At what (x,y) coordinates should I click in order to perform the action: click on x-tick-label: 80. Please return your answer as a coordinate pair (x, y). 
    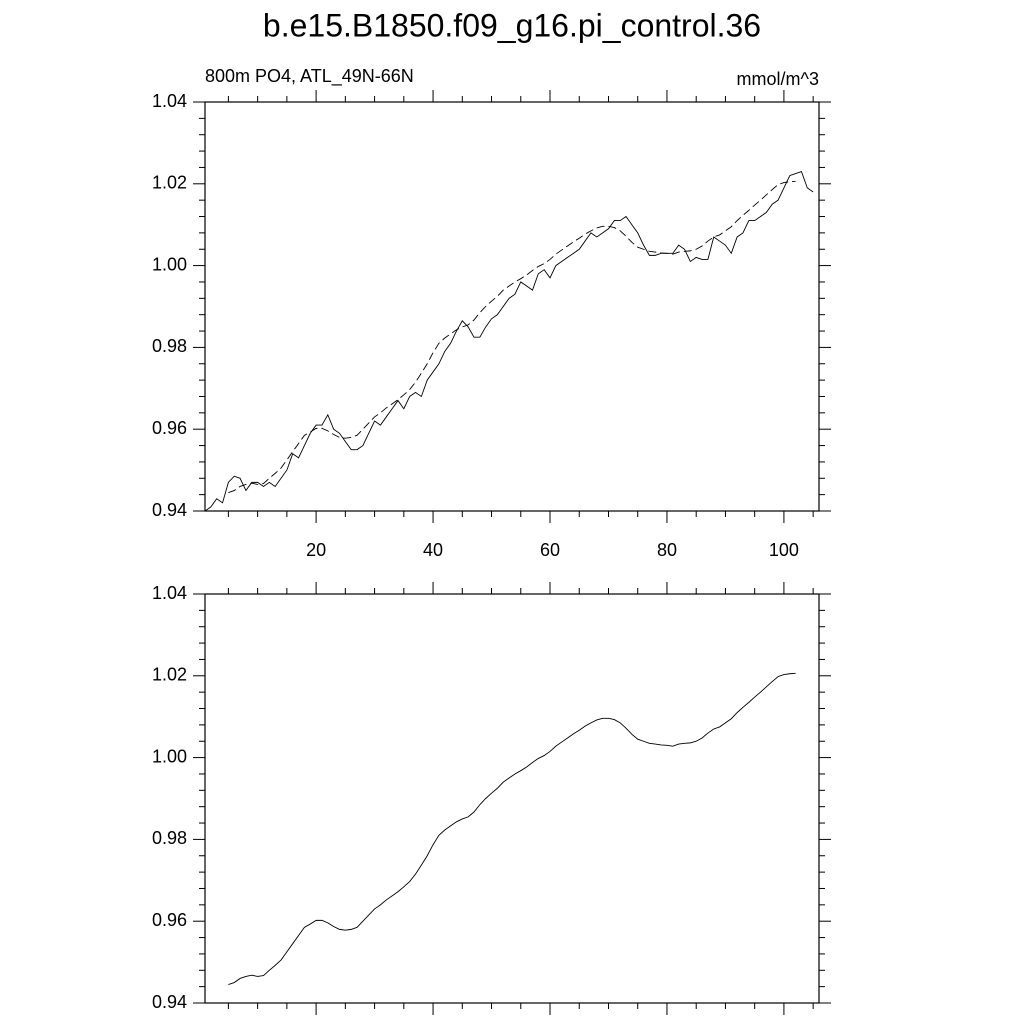
    Looking at the image, I should click on (667, 550).